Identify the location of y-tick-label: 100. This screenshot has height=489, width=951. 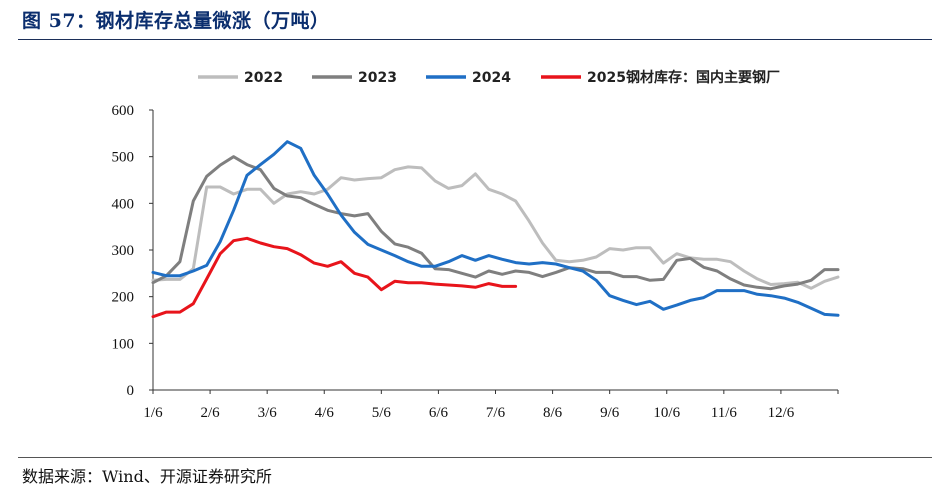
(123, 344).